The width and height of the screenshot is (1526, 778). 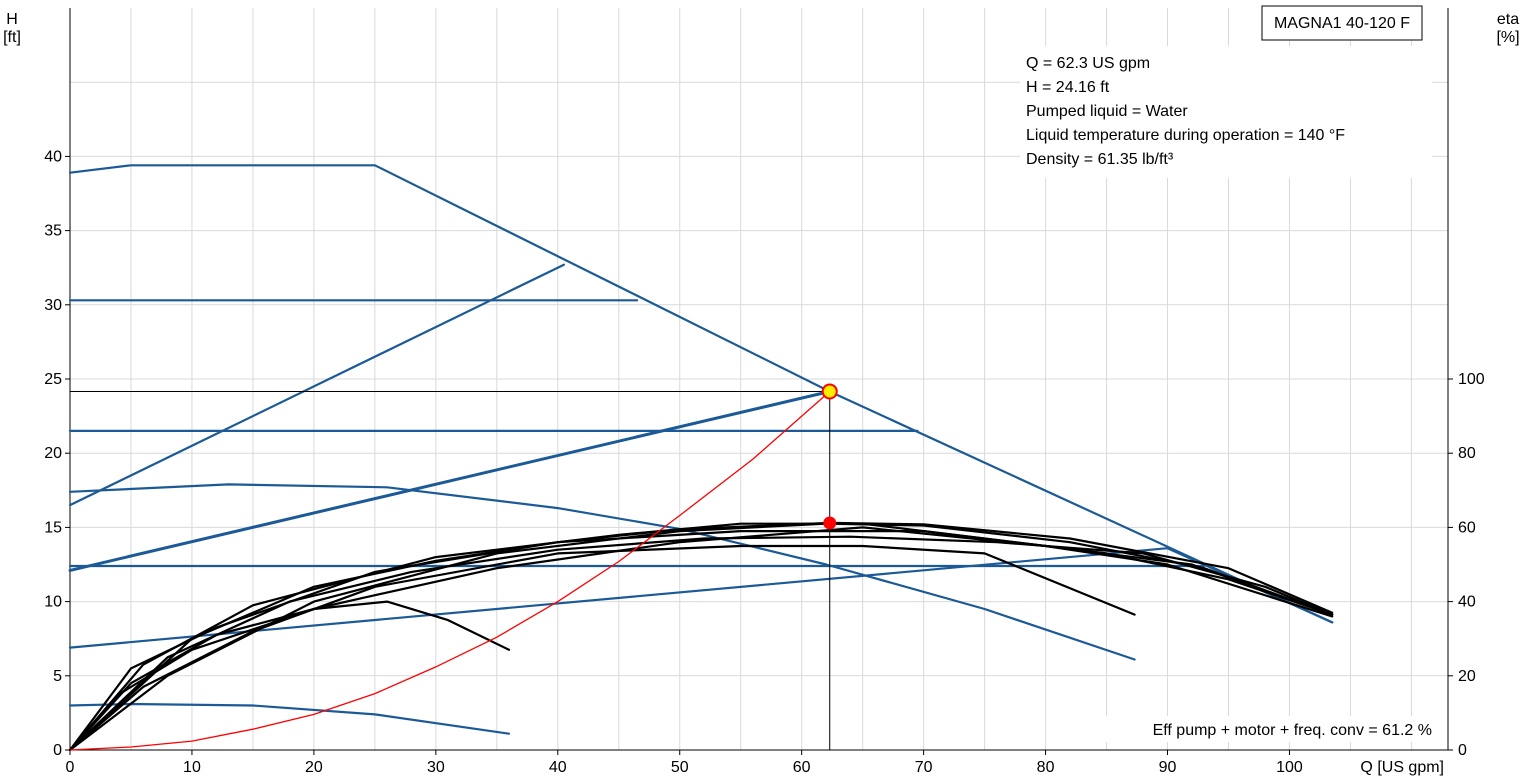 What do you see at coordinates (314, 767) in the screenshot?
I see `x-tick-label: 20` at bounding box center [314, 767].